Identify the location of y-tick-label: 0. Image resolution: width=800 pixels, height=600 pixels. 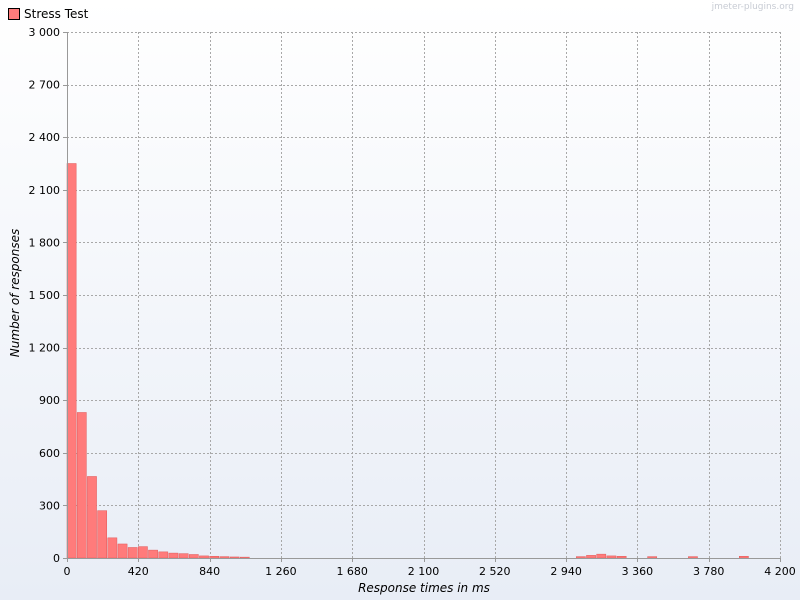
(56, 558).